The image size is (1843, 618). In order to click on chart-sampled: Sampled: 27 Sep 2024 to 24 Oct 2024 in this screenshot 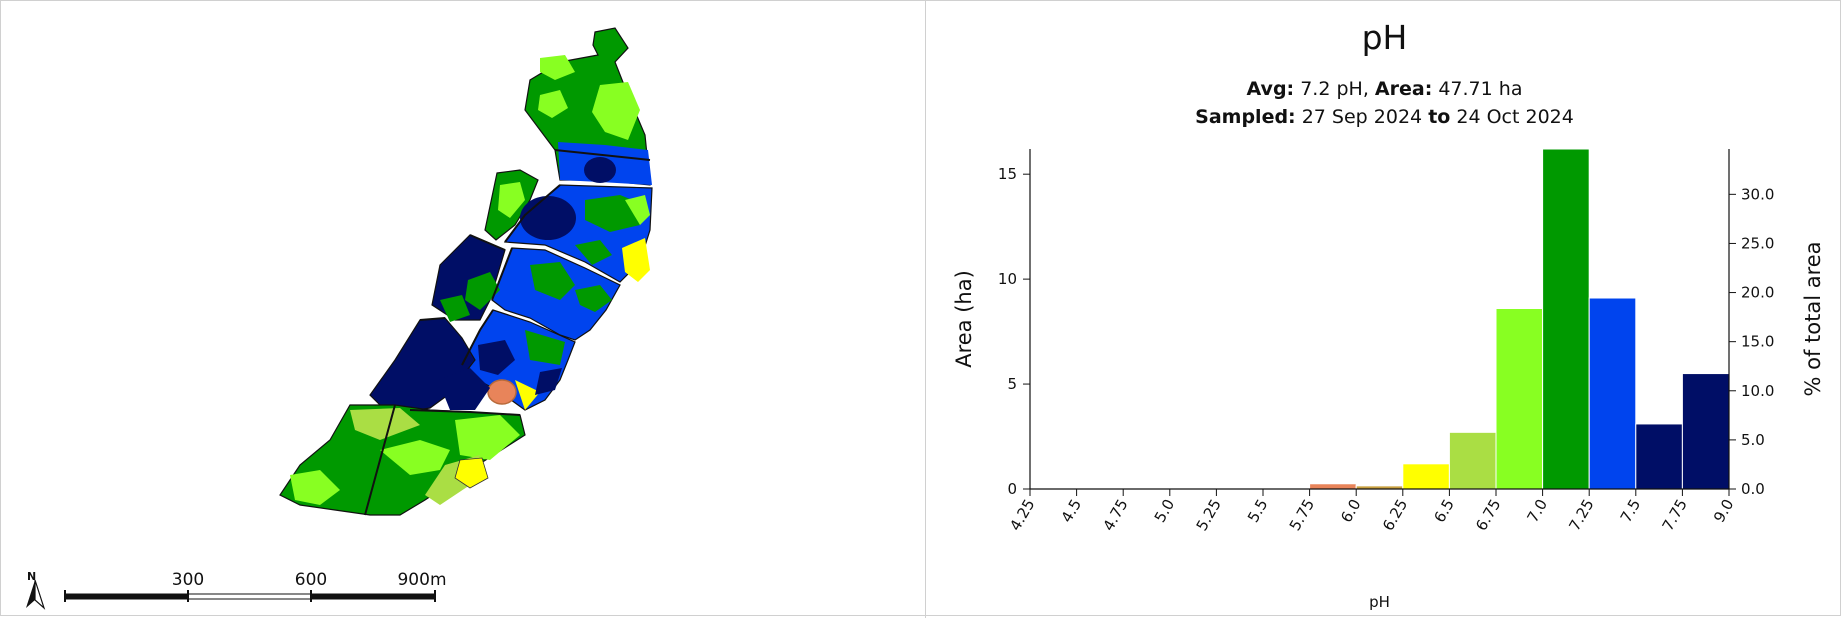, I will do `click(1384, 117)`.